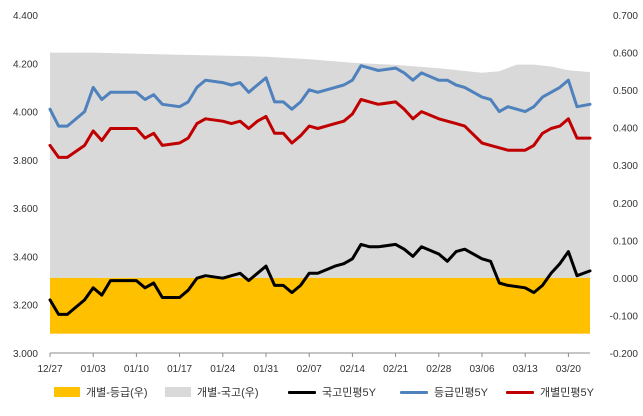  What do you see at coordinates (228, 393) in the screenshot?
I see `legend-label: 개별-국고(우)` at bounding box center [228, 393].